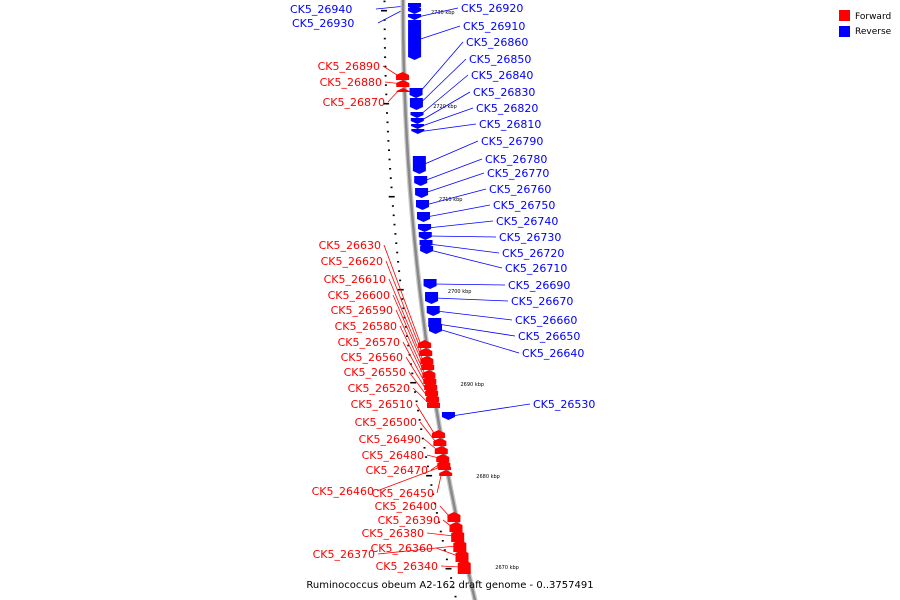 This screenshot has width=900, height=600. I want to click on gene-label-forward: CK5_26870, so click(354, 102).